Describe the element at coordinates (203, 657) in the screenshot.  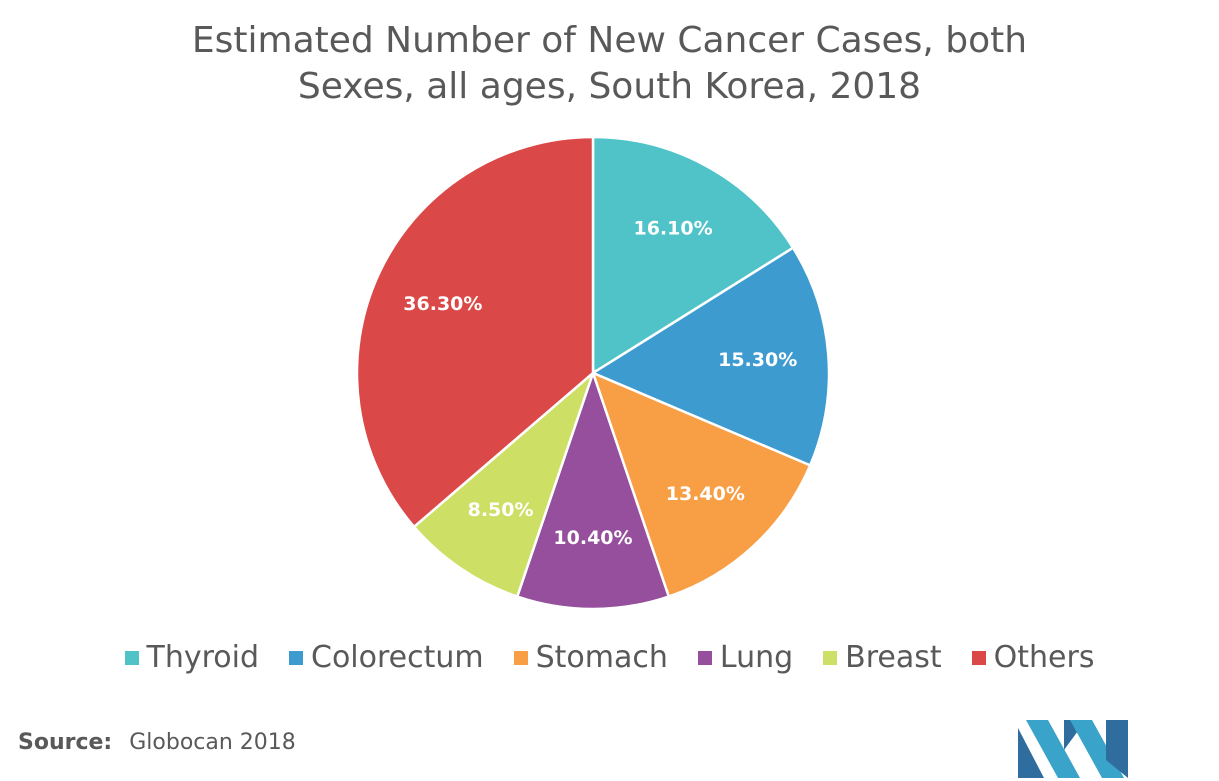
I see `legend-label-thyroid: Thyroid` at that location.